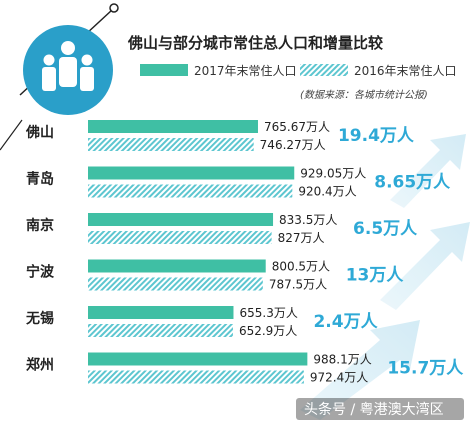 This screenshot has height=423, width=476. I want to click on decorative-line-lower, so click(11, 135).